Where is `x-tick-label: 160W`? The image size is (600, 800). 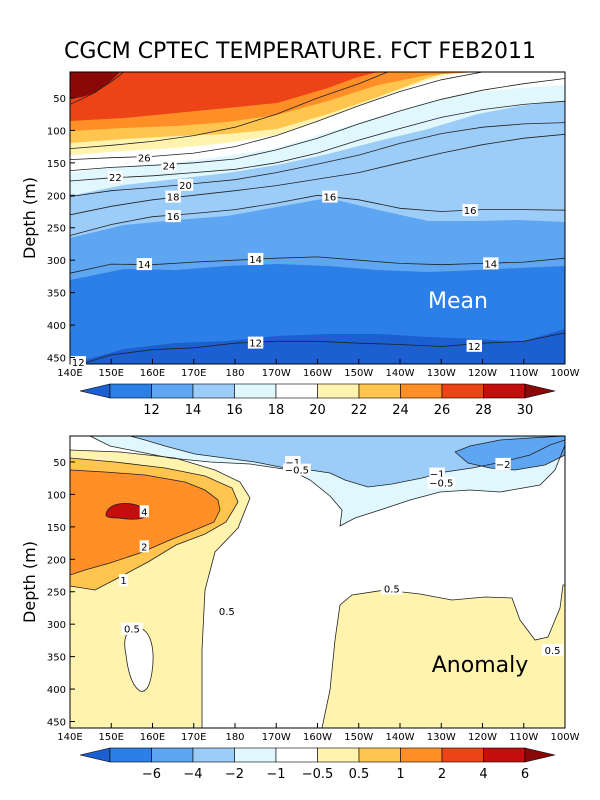
x-tick-label: 160W is located at coordinates (317, 373).